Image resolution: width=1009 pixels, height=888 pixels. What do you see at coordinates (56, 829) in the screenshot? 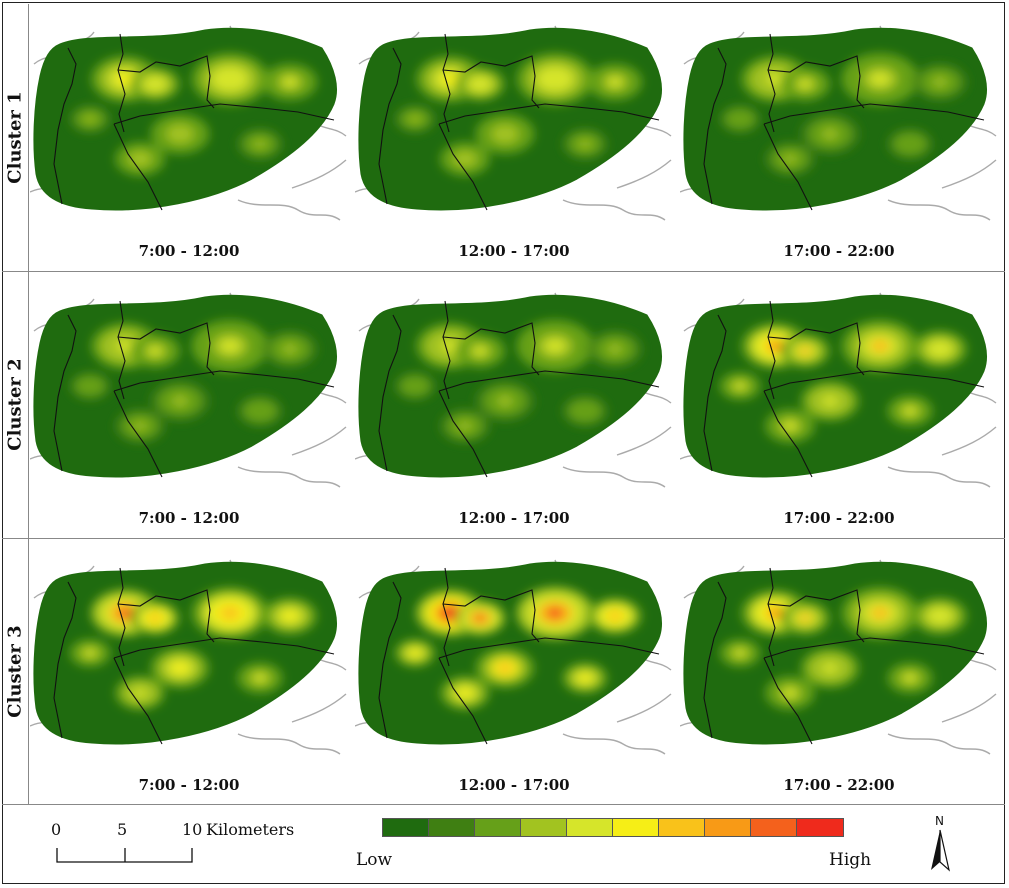
I see `scale-tick-0: 0` at bounding box center [56, 829].